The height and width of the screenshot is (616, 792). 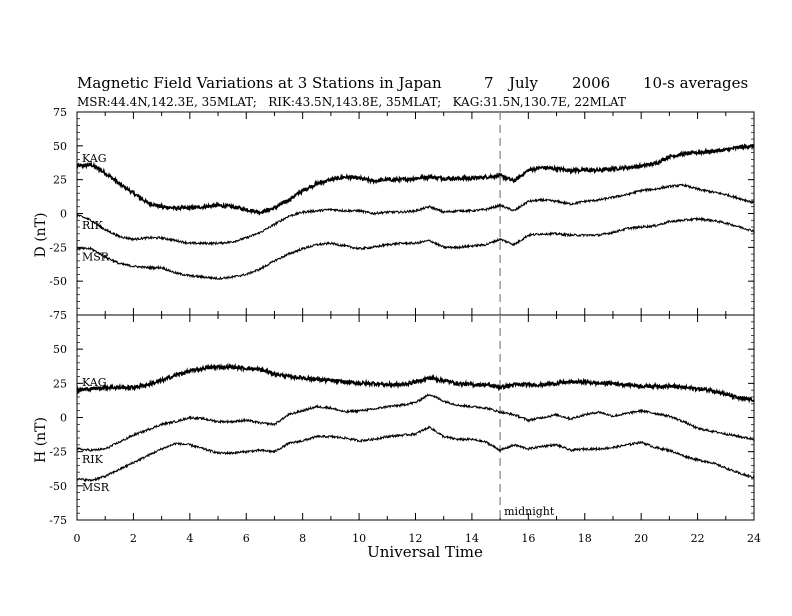 What do you see at coordinates (754, 538) in the screenshot?
I see `x-tick-label: 24` at bounding box center [754, 538].